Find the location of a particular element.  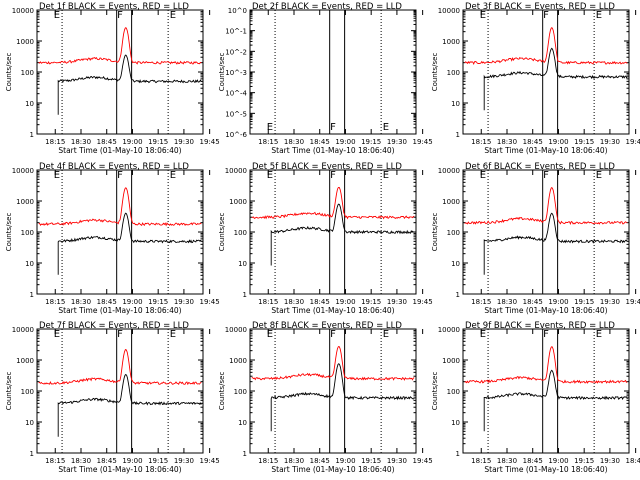

panel-title: Det 9f BLACK = Events, RED = LLD is located at coordinates (540, 326).